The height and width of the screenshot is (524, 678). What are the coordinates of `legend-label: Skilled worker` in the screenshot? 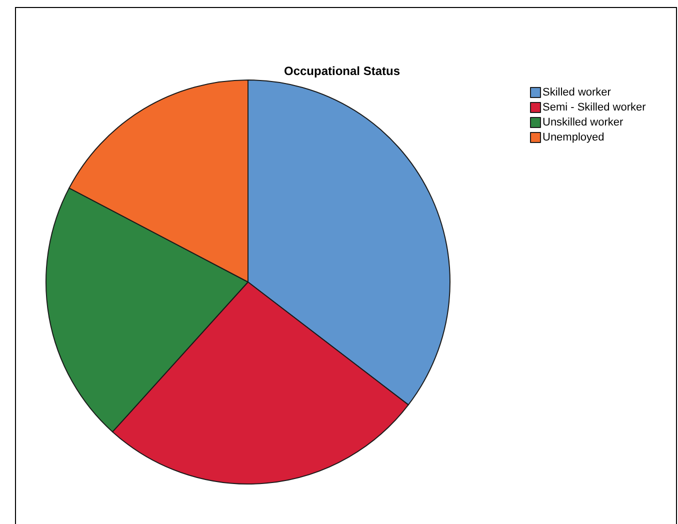 It's located at (577, 92).